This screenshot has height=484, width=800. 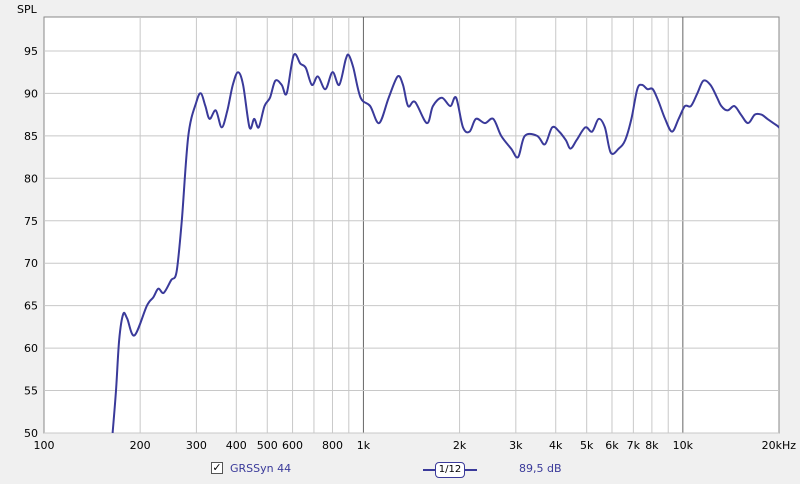 What do you see at coordinates (267, 445) in the screenshot?
I see `x-tick-label: 500` at bounding box center [267, 445].